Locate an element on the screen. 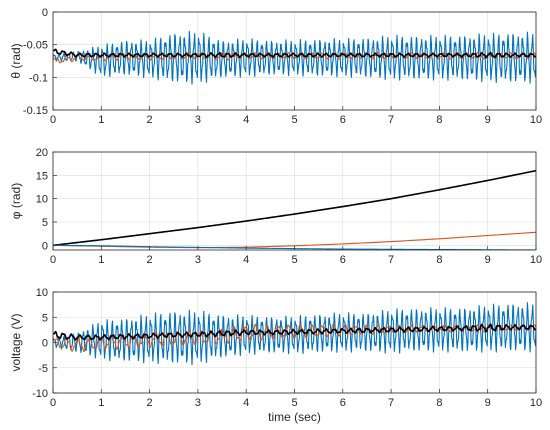 The image size is (550, 430). y-tick-label: -0.05 is located at coordinates (35, 46).